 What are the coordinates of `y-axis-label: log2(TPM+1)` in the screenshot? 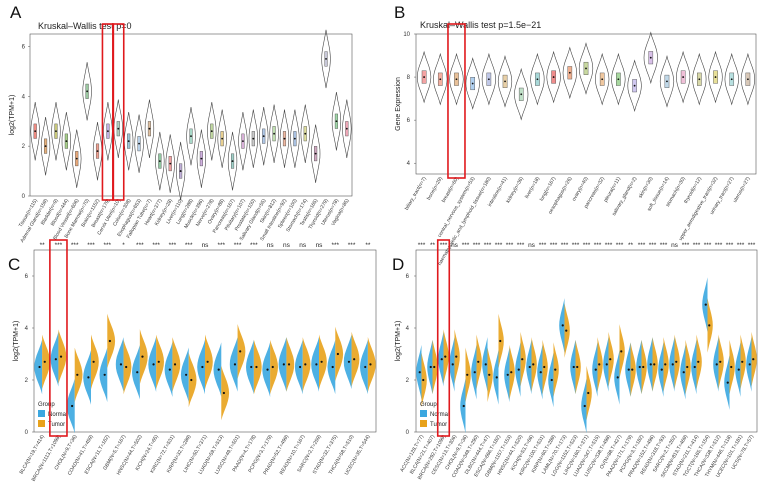 It's located at (398, 341).